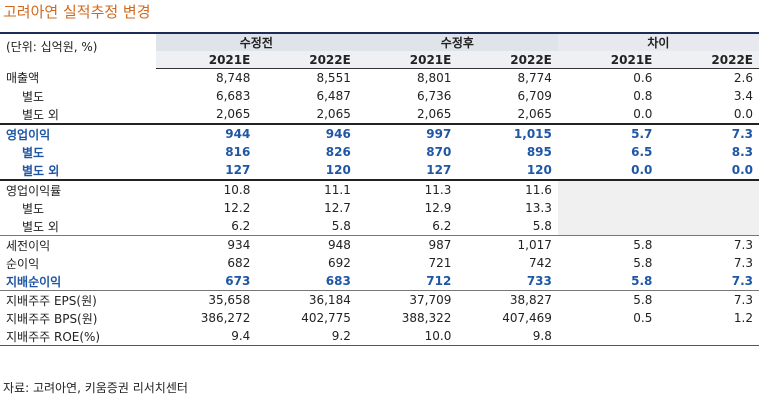  I want to click on table-row: 영업이익 944 946 997 1,015 5.7 7.3, so click(379, 133).